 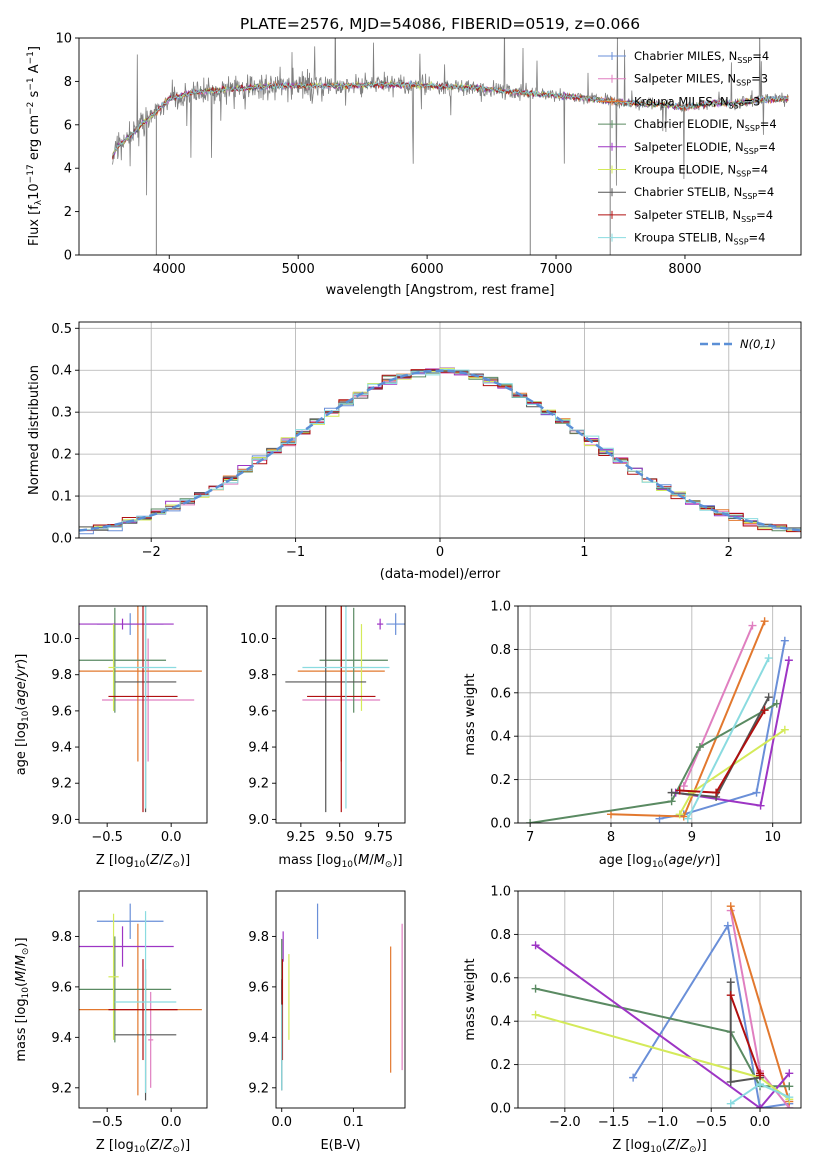 I want to click on y-axis-label: mass [log10(M/M⊙)], so click(x=22, y=999).